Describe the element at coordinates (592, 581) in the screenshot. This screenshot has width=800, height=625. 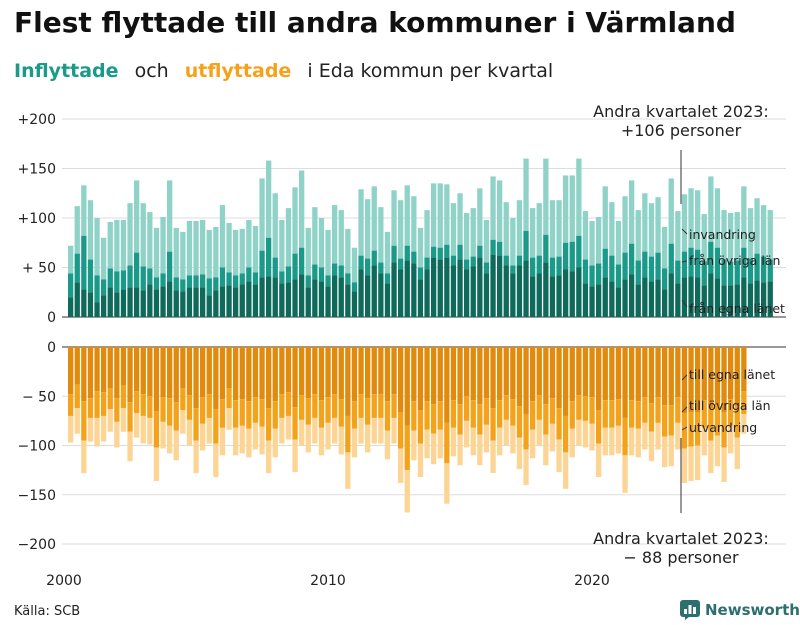
I see `x-tick-label: 2020` at that location.